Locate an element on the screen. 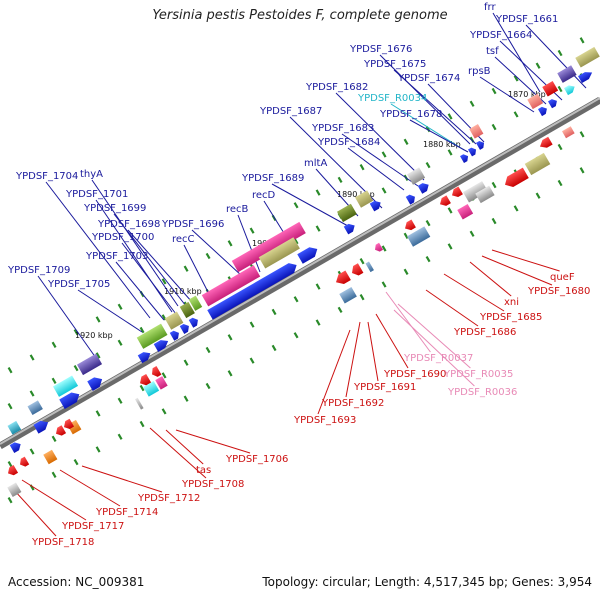  label-line-ypdsf-r0034 is located at coordinates (427, 127).